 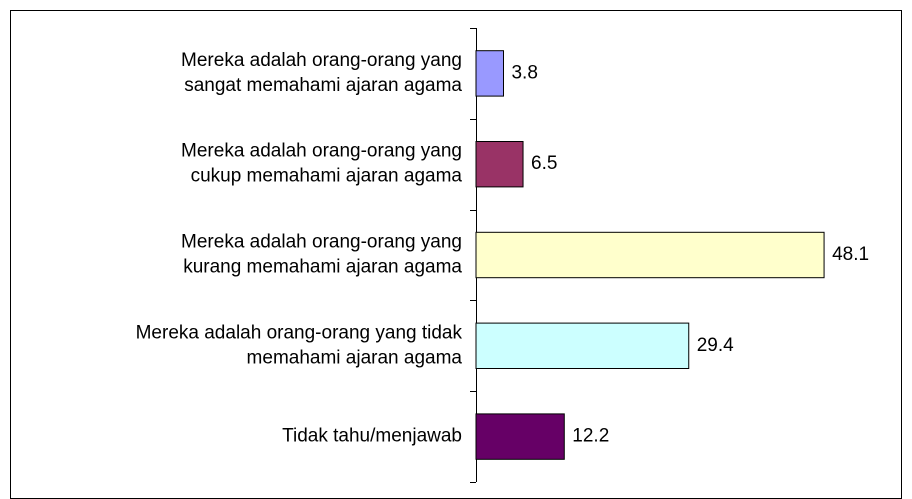 I want to click on category-label: memahami ajaran agama, so click(x=355, y=357).